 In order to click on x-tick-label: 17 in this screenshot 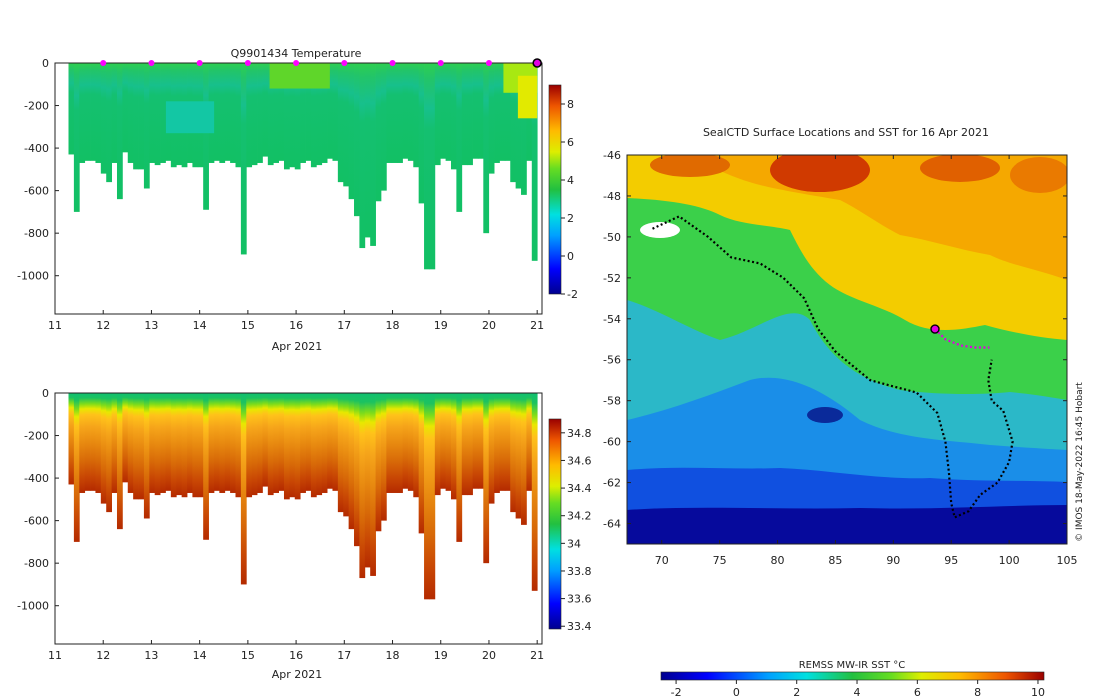, I will do `click(344, 325)`.